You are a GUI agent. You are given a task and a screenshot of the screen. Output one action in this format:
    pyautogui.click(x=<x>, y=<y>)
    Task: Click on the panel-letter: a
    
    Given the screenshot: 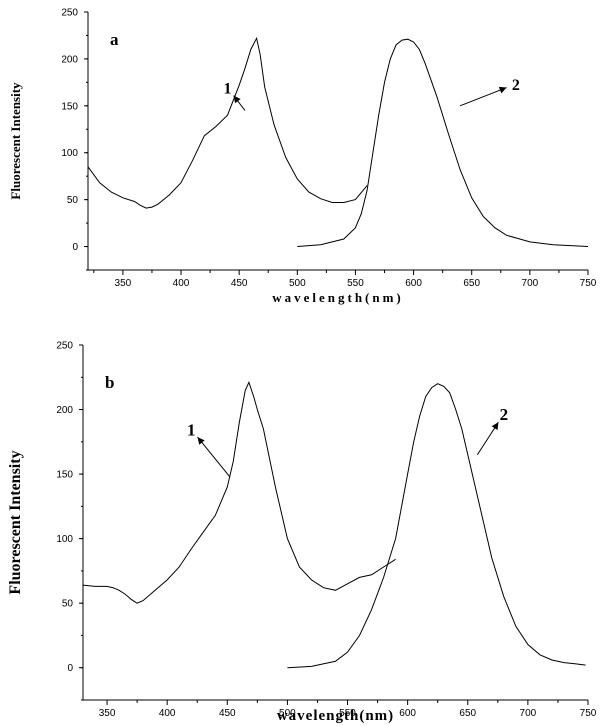 What is the action you would take?
    pyautogui.click(x=114, y=39)
    